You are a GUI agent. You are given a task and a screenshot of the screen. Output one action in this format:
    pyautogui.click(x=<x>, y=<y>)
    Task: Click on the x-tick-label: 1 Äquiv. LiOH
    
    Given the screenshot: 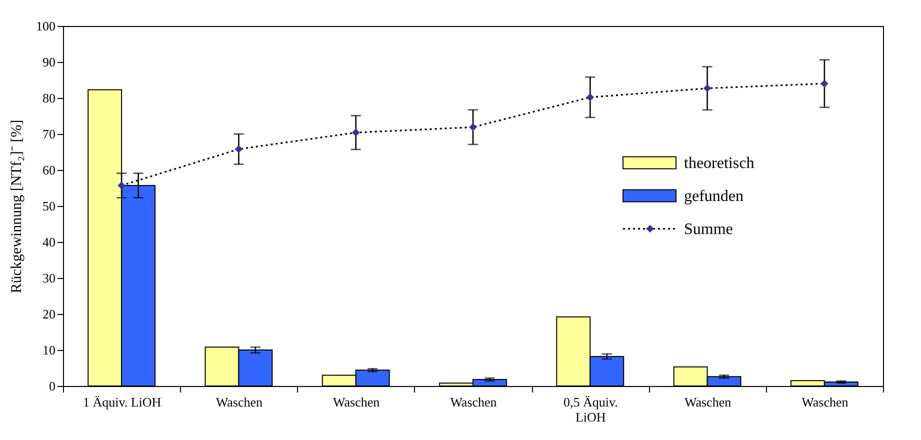 What is the action you would take?
    pyautogui.click(x=122, y=402)
    